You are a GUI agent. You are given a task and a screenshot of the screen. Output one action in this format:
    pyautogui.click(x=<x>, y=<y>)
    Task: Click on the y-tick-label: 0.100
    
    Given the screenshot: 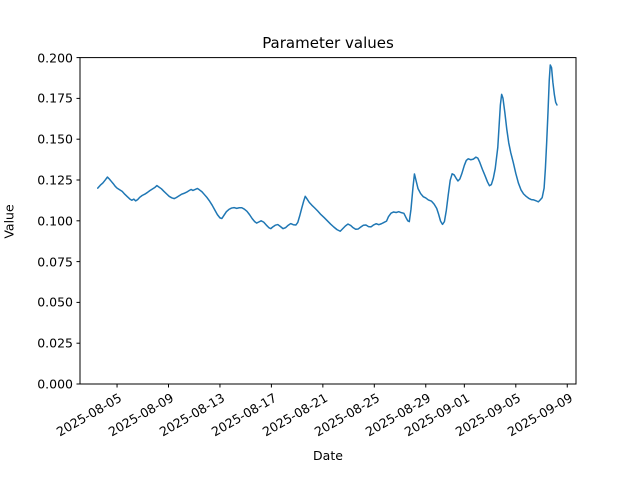 What is the action you would take?
    pyautogui.click(x=55, y=221)
    